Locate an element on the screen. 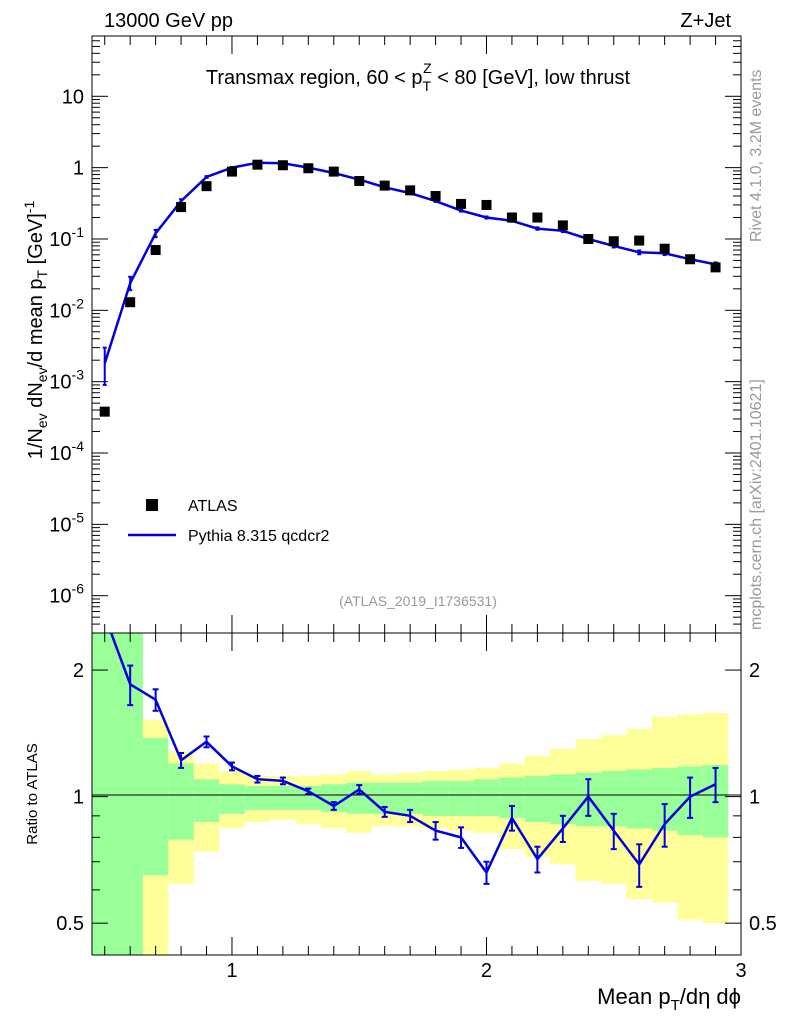 This screenshot has height=1024, width=786. main-y-tick-label: 10⁻¹ is located at coordinates (66, 237).